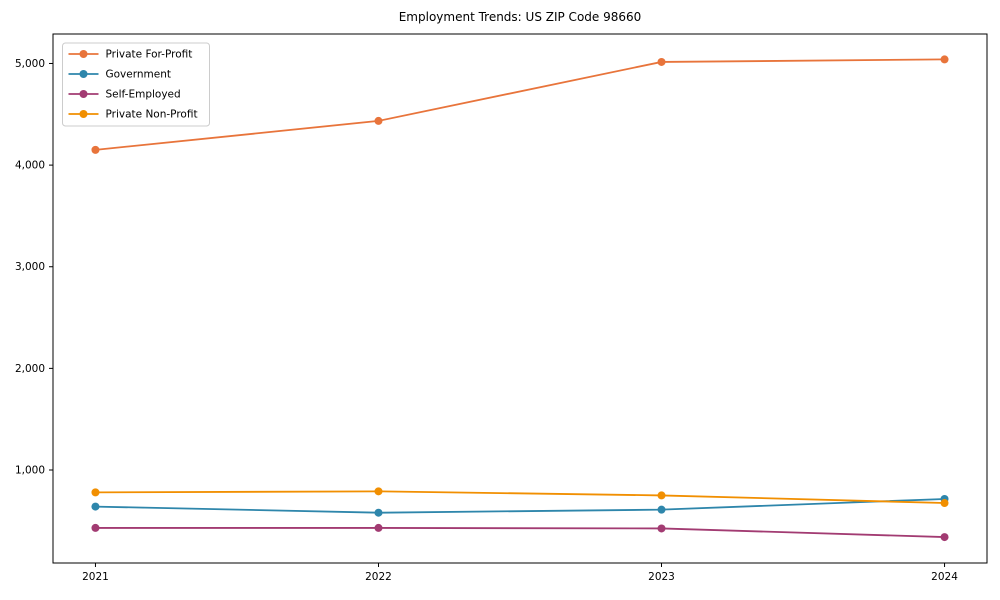  Describe the element at coordinates (30, 369) in the screenshot. I see `y-axis-tick-label: 2,000` at that location.